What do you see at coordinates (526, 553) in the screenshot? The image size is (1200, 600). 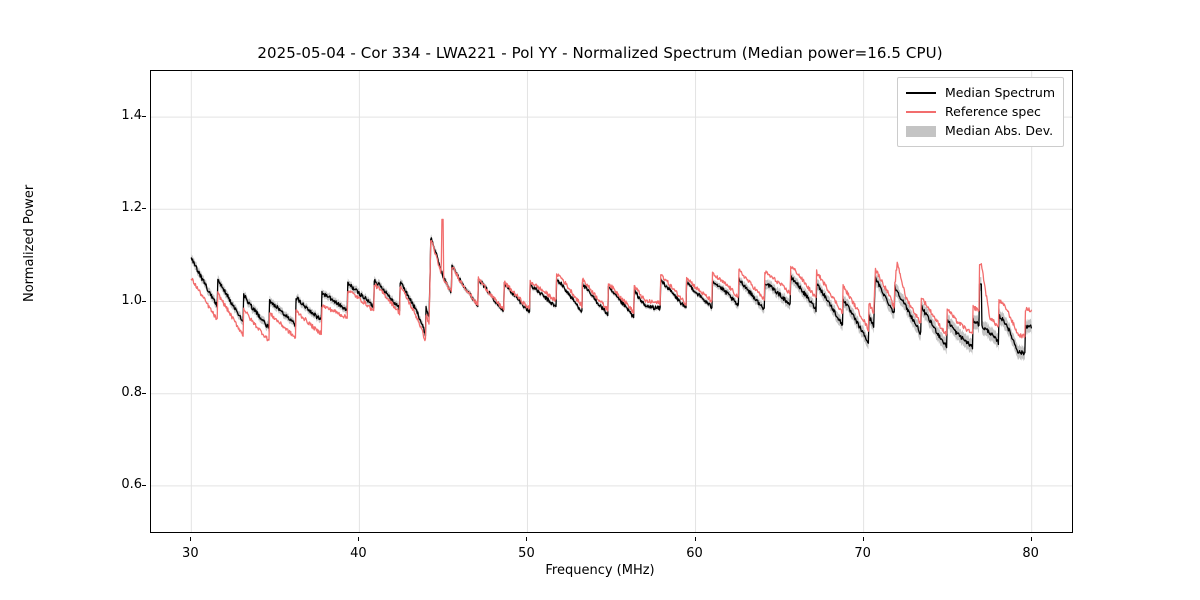 I see `x-tick-label: 50` at bounding box center [526, 553].